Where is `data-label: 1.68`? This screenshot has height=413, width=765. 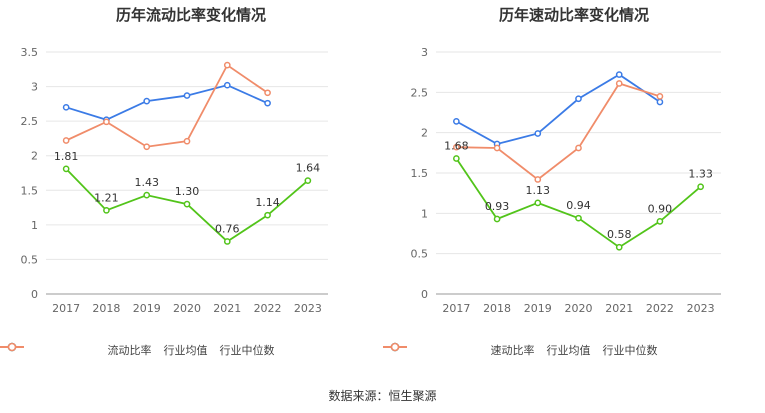 data-label: 1.68 is located at coordinates (456, 145).